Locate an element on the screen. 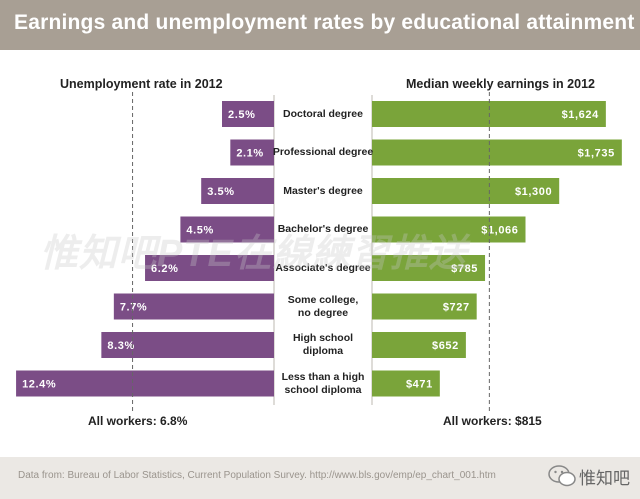 This screenshot has width=640, height=499. wechat-brand: 惟知吧 is located at coordinates (592, 475).